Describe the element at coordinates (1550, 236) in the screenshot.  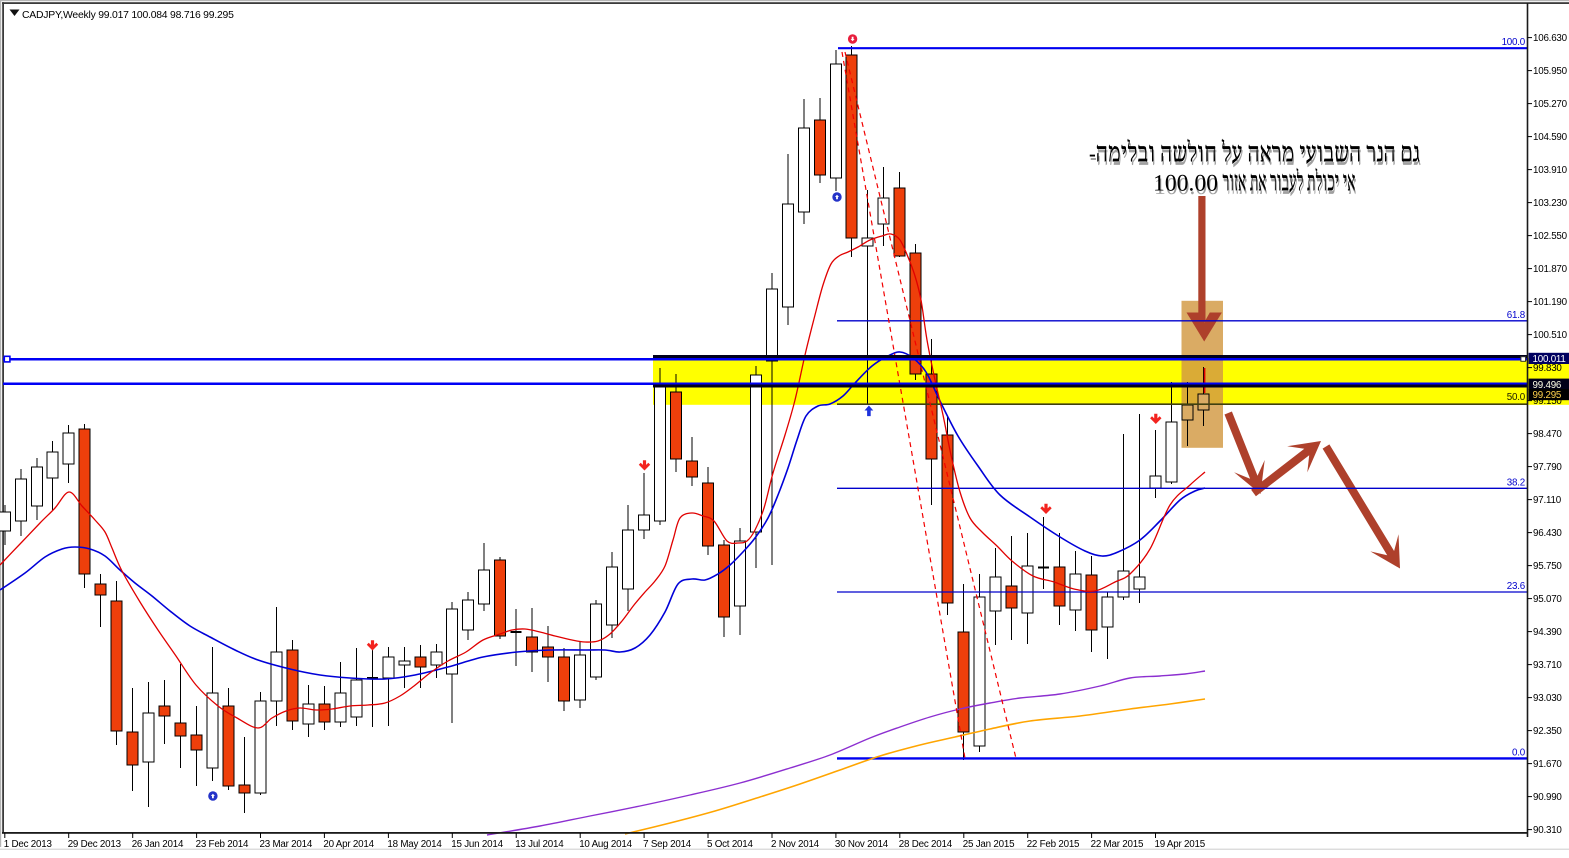
I see `svg-text: 102.550` at that location.